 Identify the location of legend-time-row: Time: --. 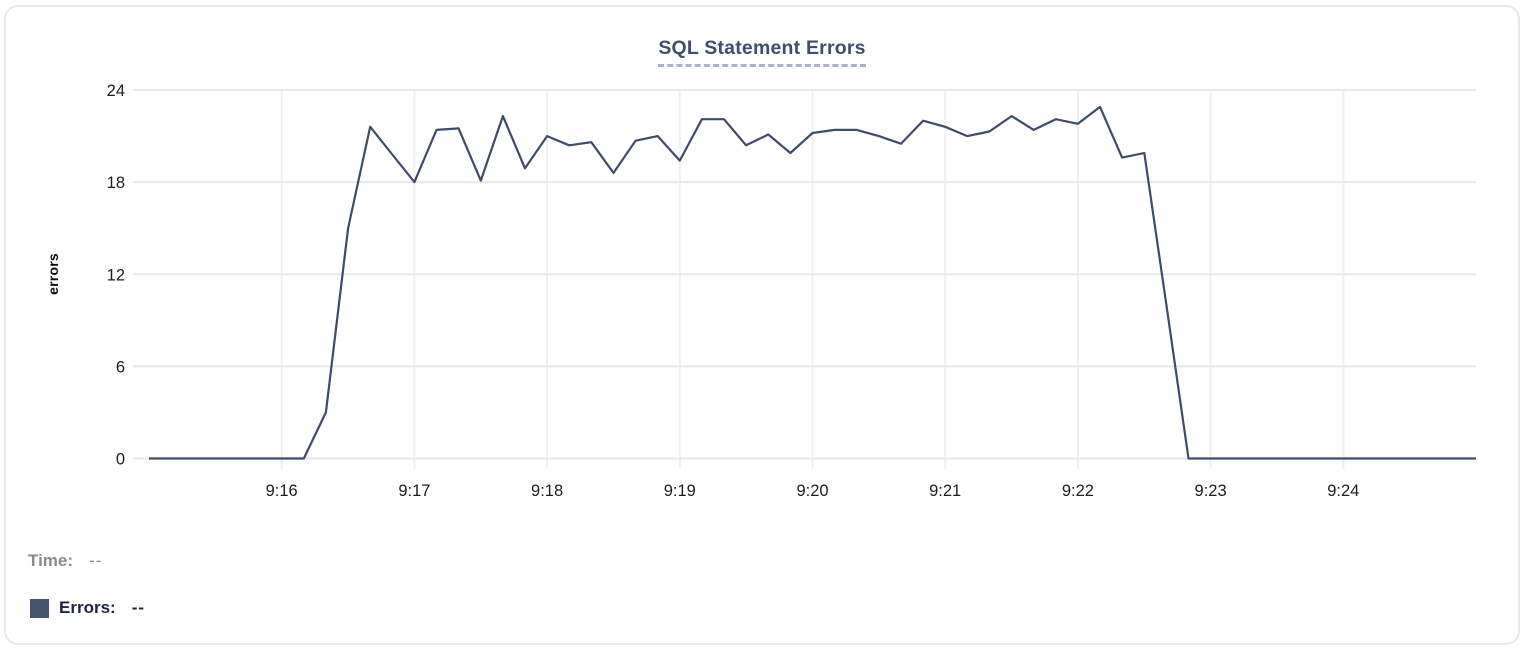
(65, 561).